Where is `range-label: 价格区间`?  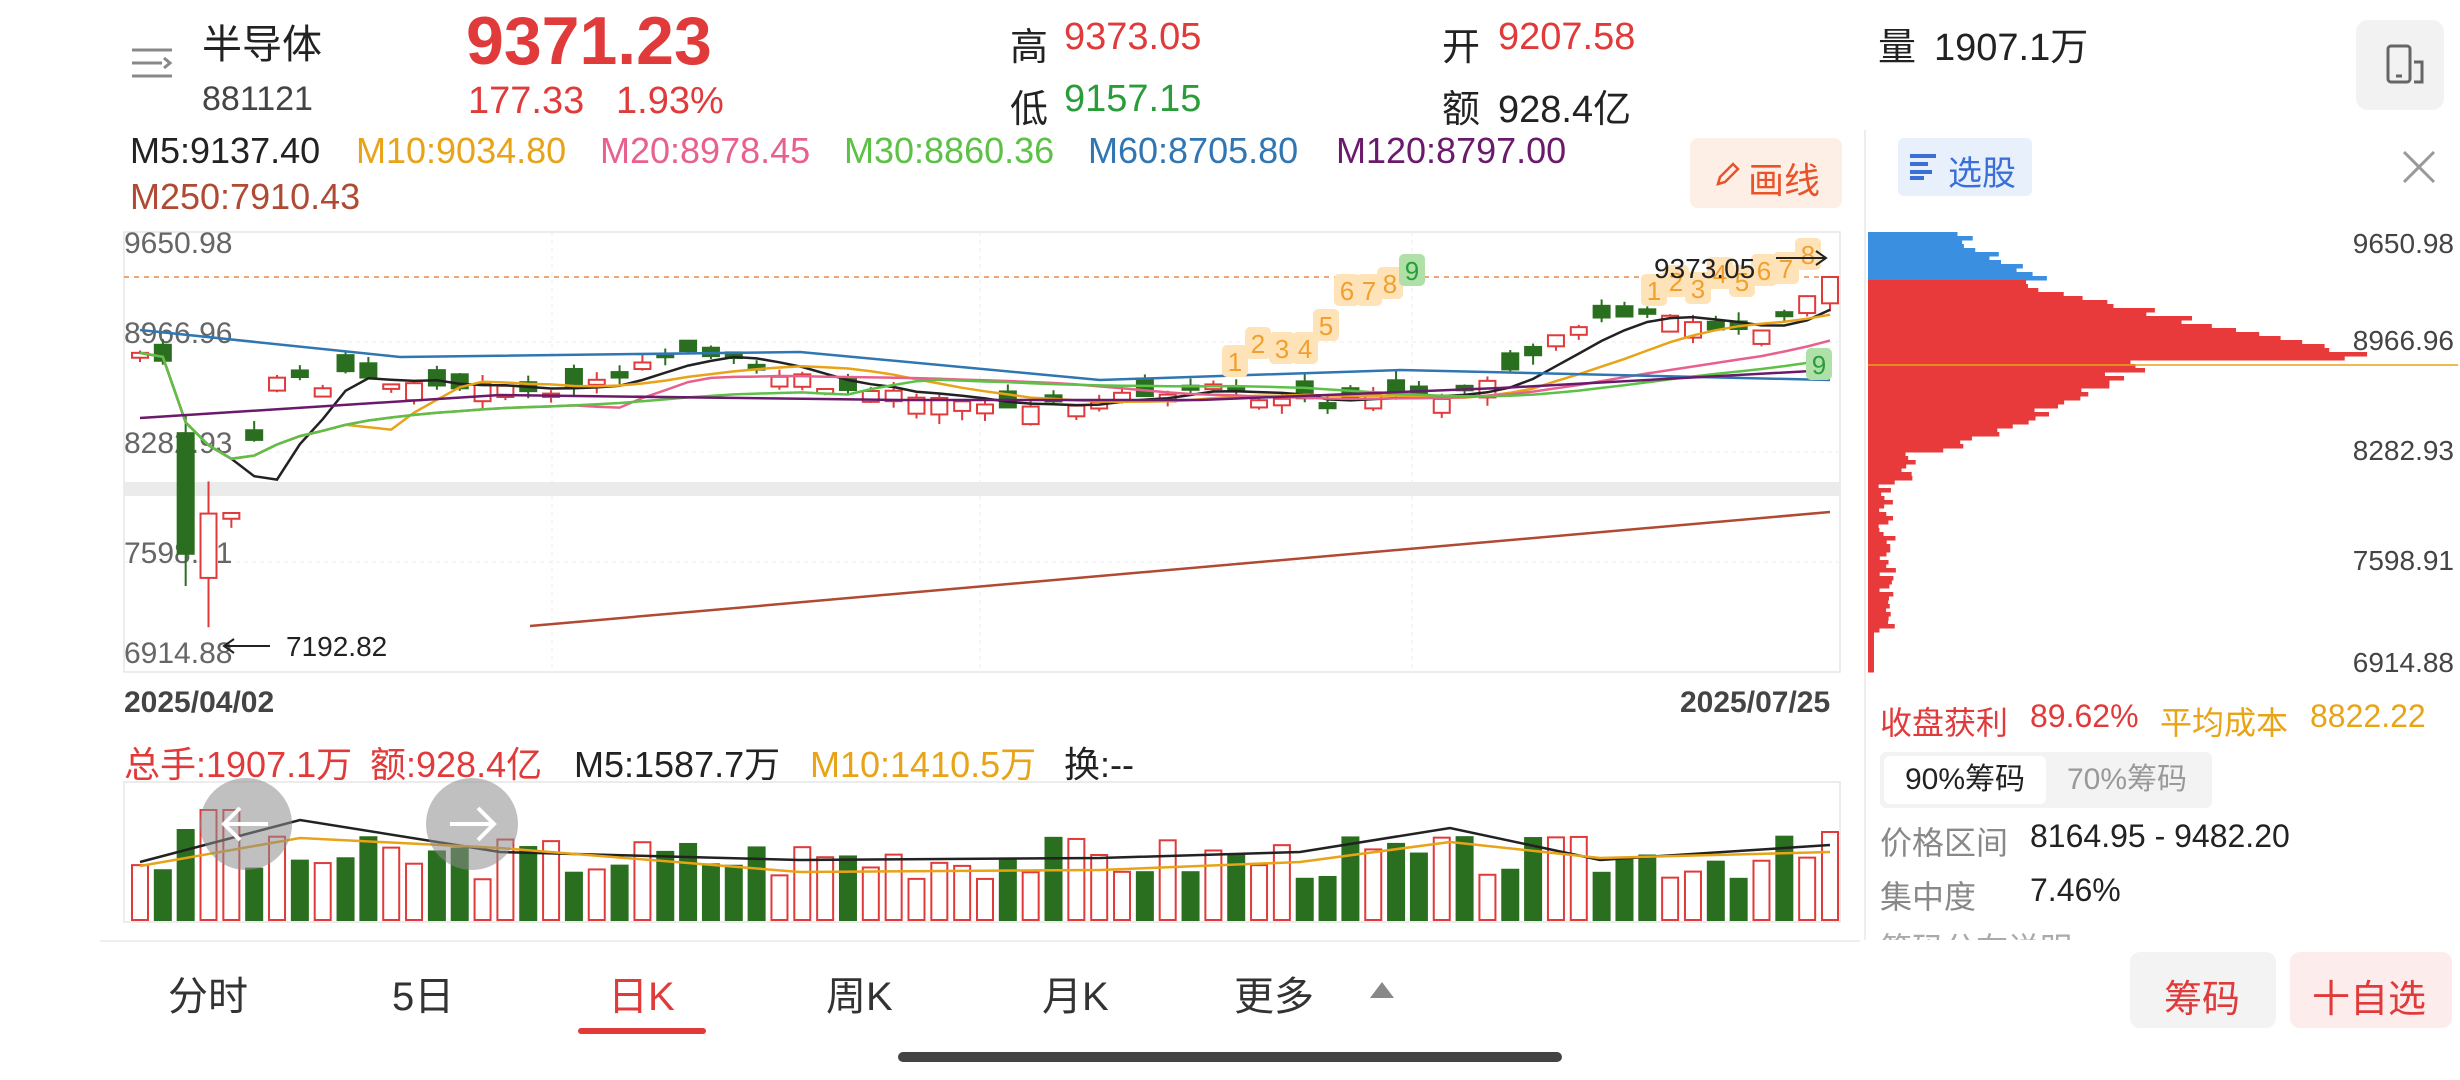 range-label: 价格区间 is located at coordinates (1944, 843).